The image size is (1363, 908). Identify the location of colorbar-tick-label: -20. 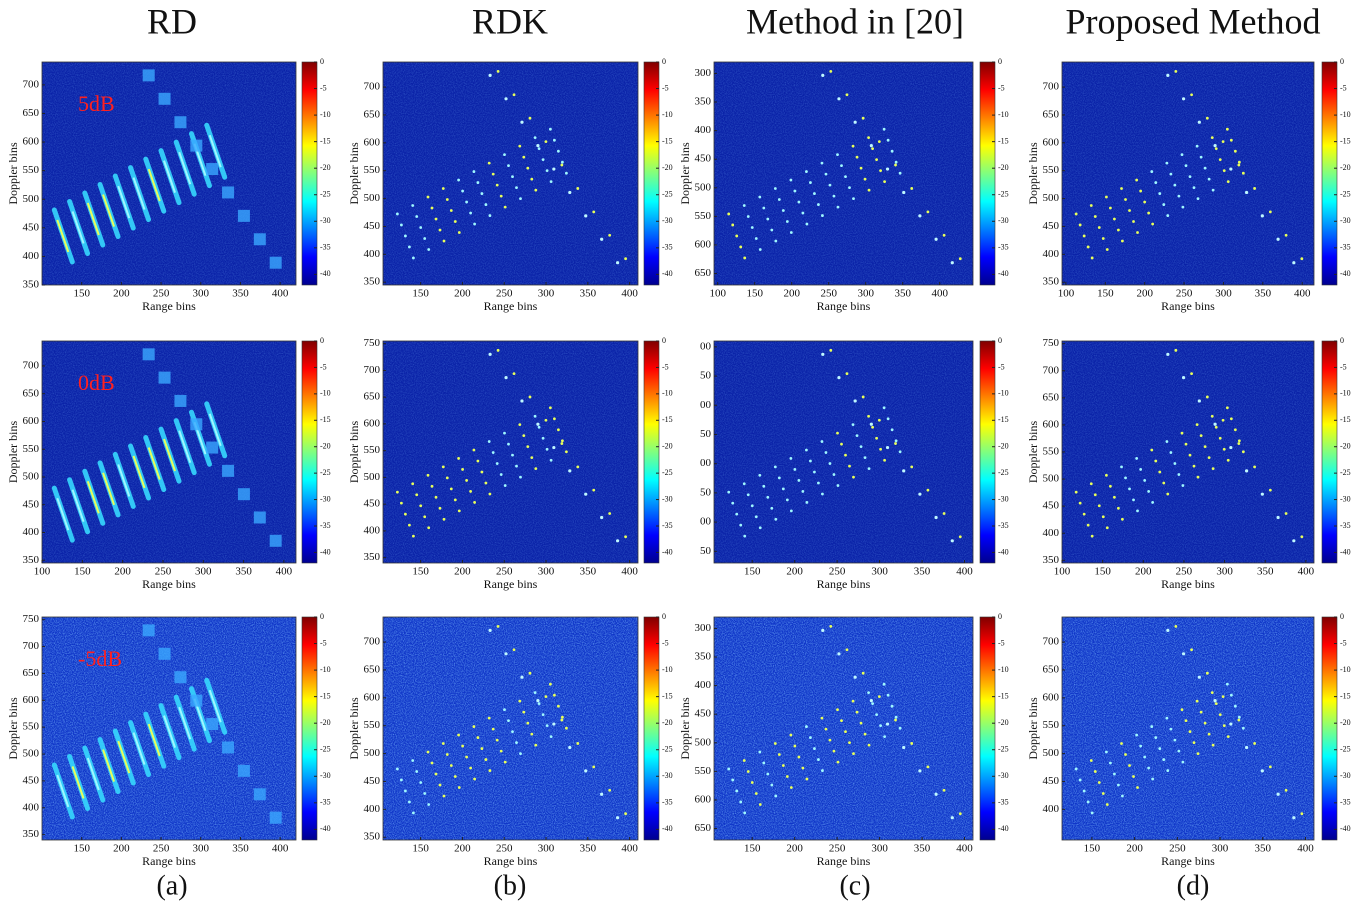
(1345, 446).